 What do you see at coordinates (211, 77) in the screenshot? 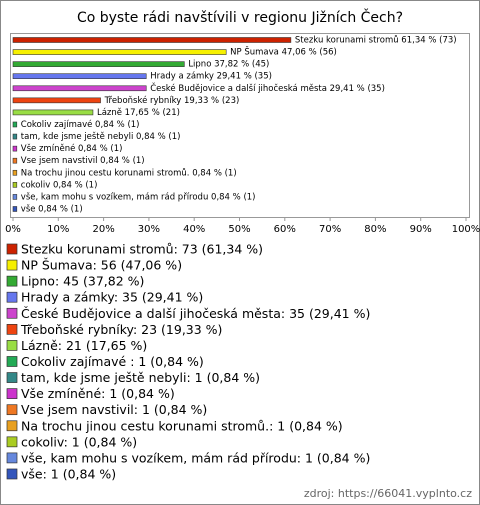
I see `value-label: Hrady a zámky 29,41 % (35)` at bounding box center [211, 77].